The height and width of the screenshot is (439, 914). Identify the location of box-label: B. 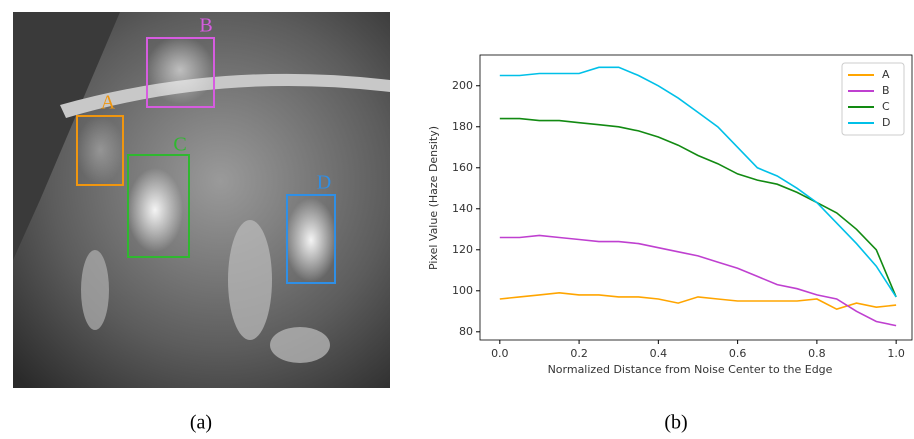
(205, 26).